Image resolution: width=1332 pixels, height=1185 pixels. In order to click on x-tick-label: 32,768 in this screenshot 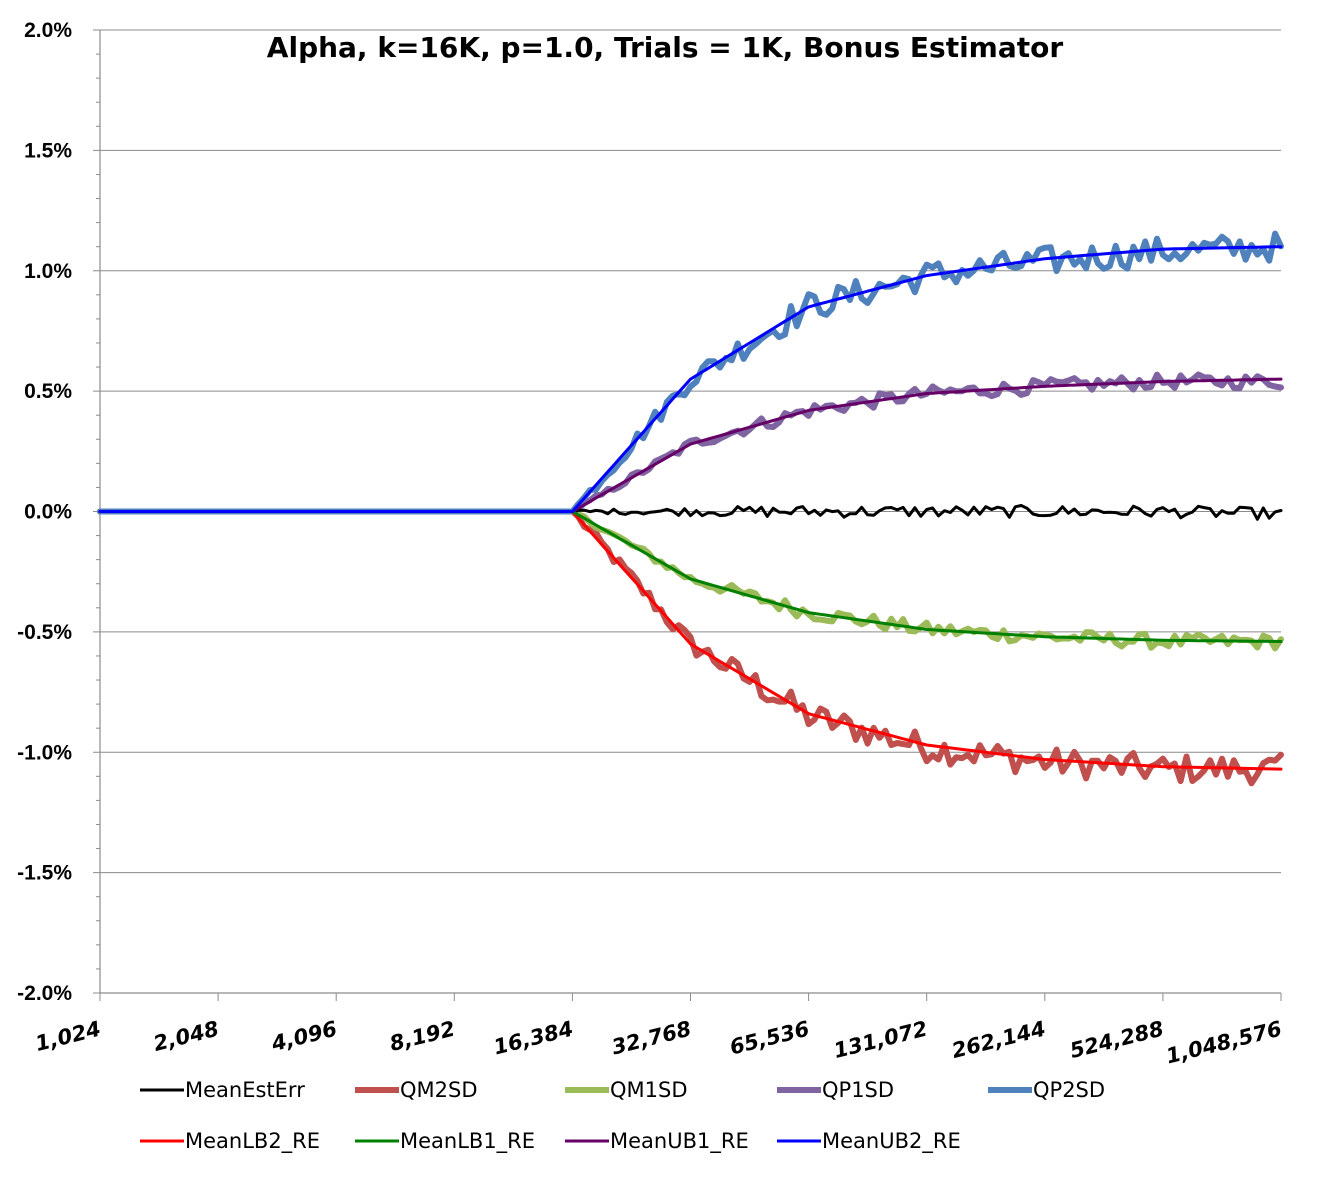, I will do `click(651, 1038)`.